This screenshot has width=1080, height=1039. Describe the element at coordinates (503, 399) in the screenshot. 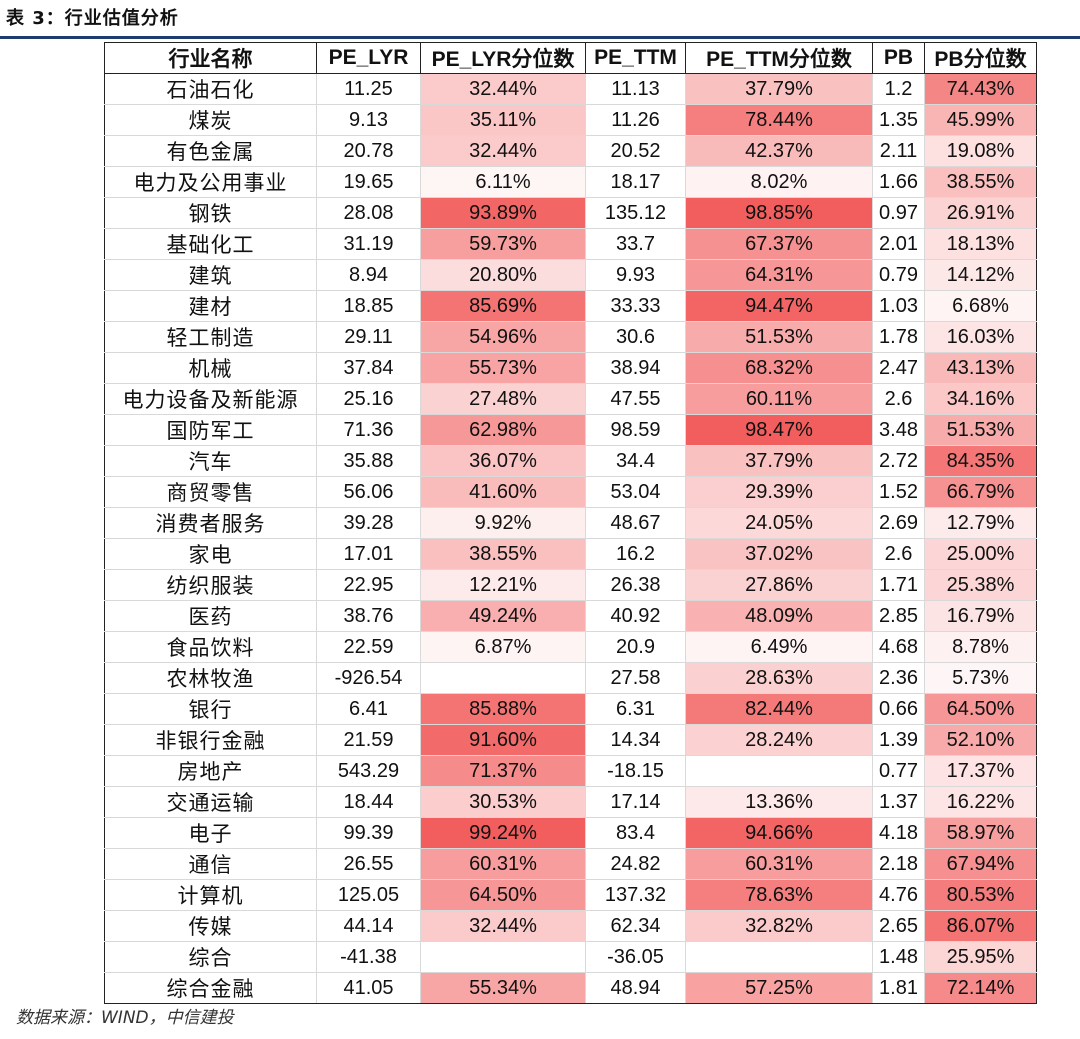

I see `pe-lyr-percentile-cell: 27.48%` at that location.